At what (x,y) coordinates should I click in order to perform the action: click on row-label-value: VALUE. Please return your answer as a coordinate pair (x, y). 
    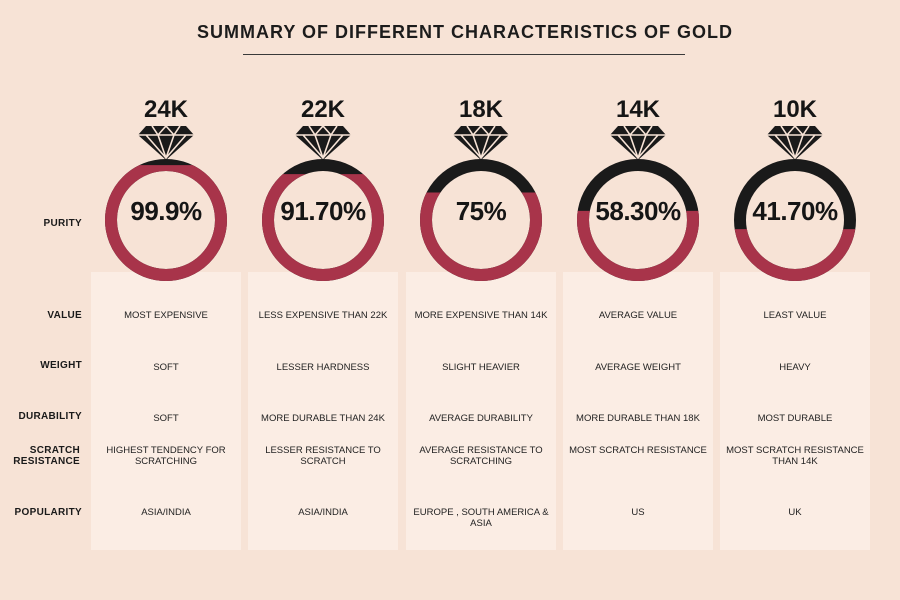
    Looking at the image, I should click on (64, 315).